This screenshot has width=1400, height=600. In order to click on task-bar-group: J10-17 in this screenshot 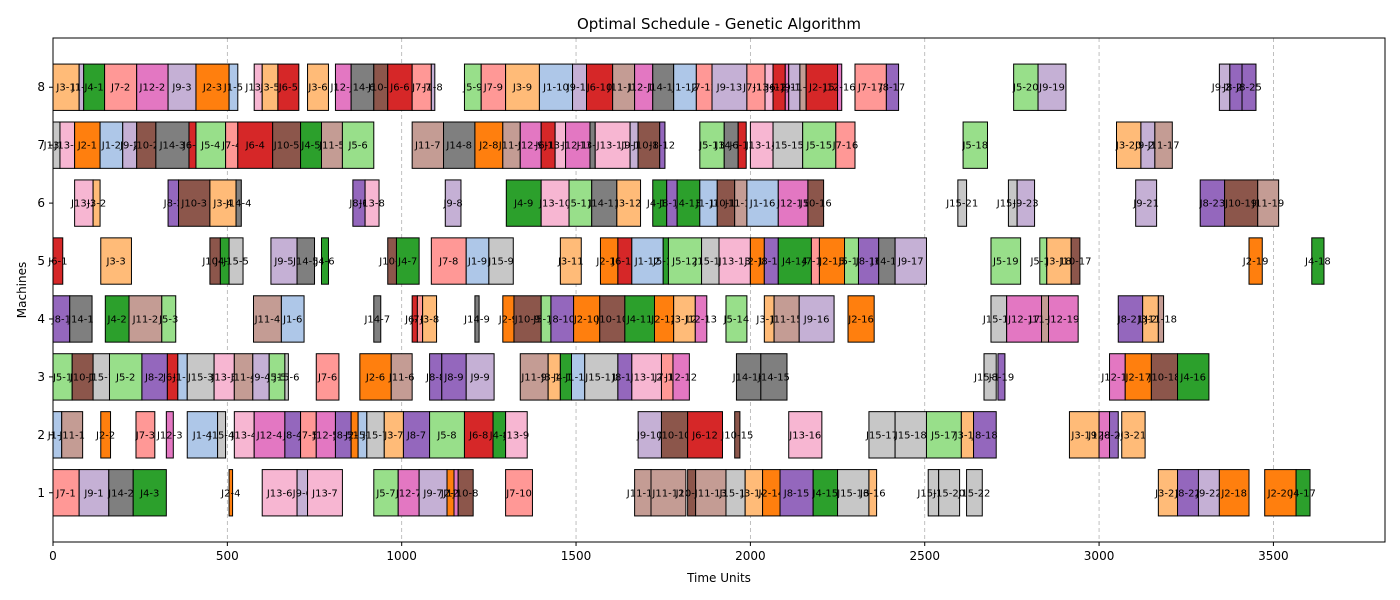, I will do `click(1075, 261)`.